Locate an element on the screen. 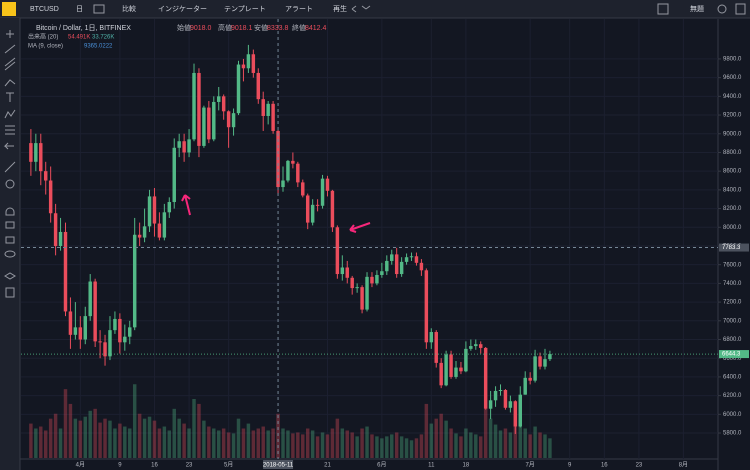  zoom-tool is located at coordinates (10, 184).